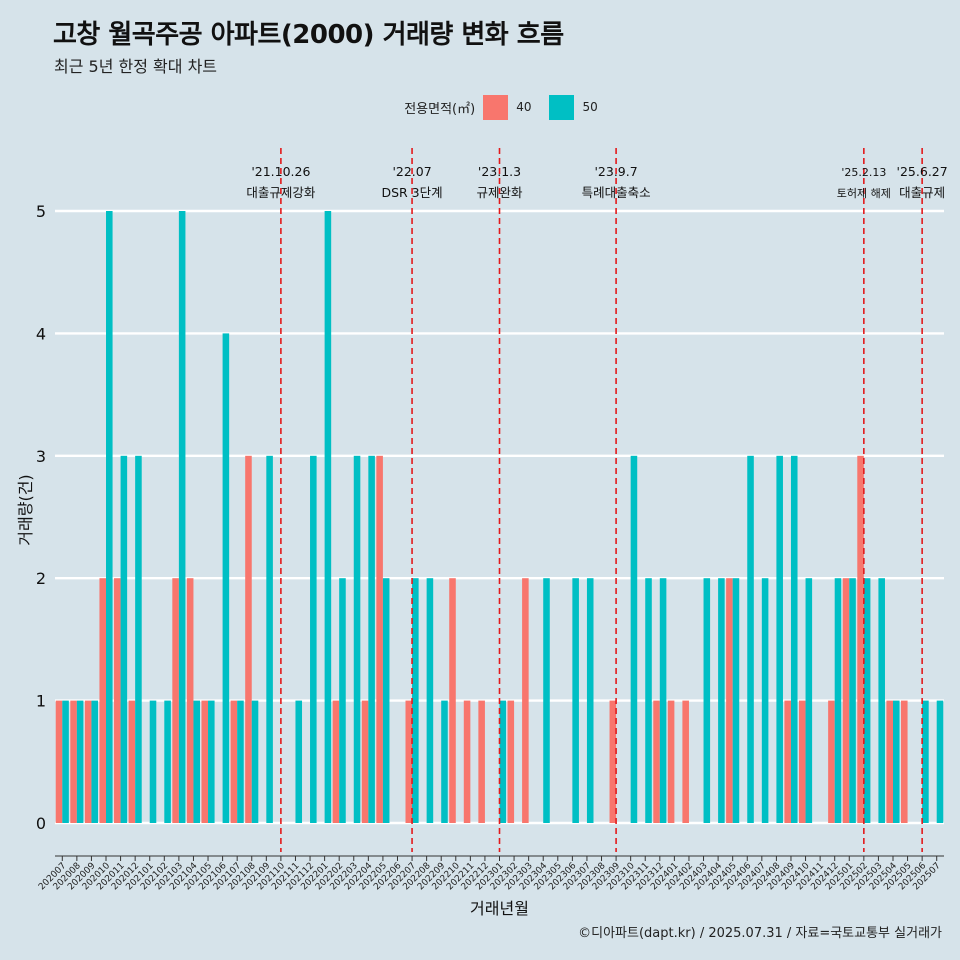  What do you see at coordinates (864, 193) in the screenshot?
I see `event-label-4: 토허제 해제` at bounding box center [864, 193].